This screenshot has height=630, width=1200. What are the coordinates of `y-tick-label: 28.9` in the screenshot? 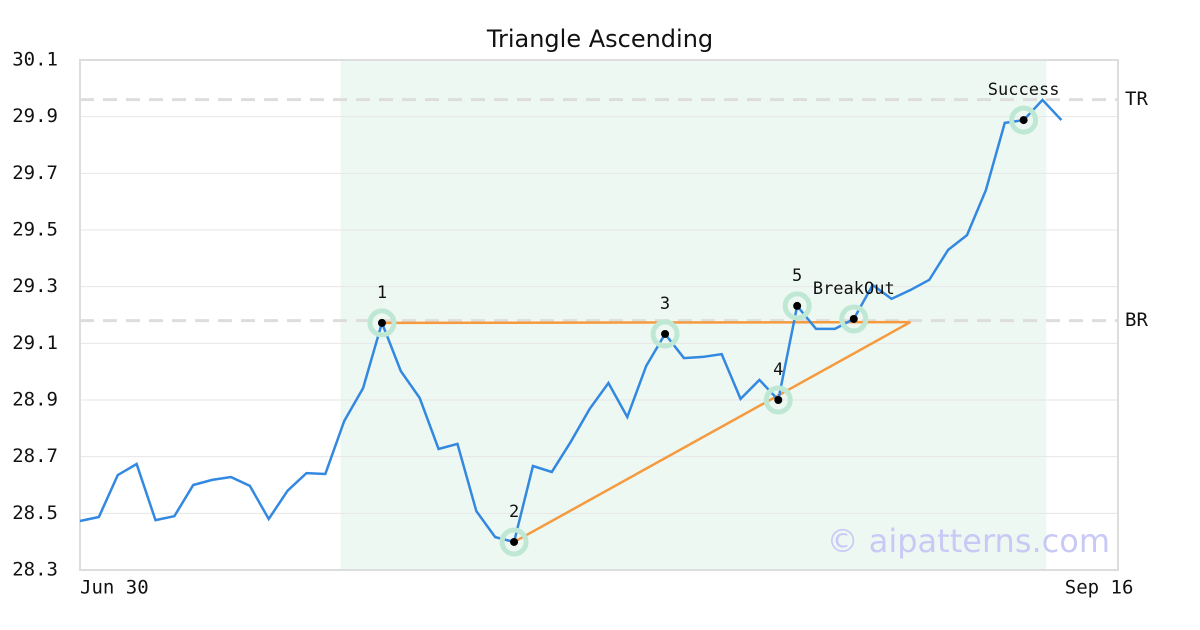 It's located at (35, 400).